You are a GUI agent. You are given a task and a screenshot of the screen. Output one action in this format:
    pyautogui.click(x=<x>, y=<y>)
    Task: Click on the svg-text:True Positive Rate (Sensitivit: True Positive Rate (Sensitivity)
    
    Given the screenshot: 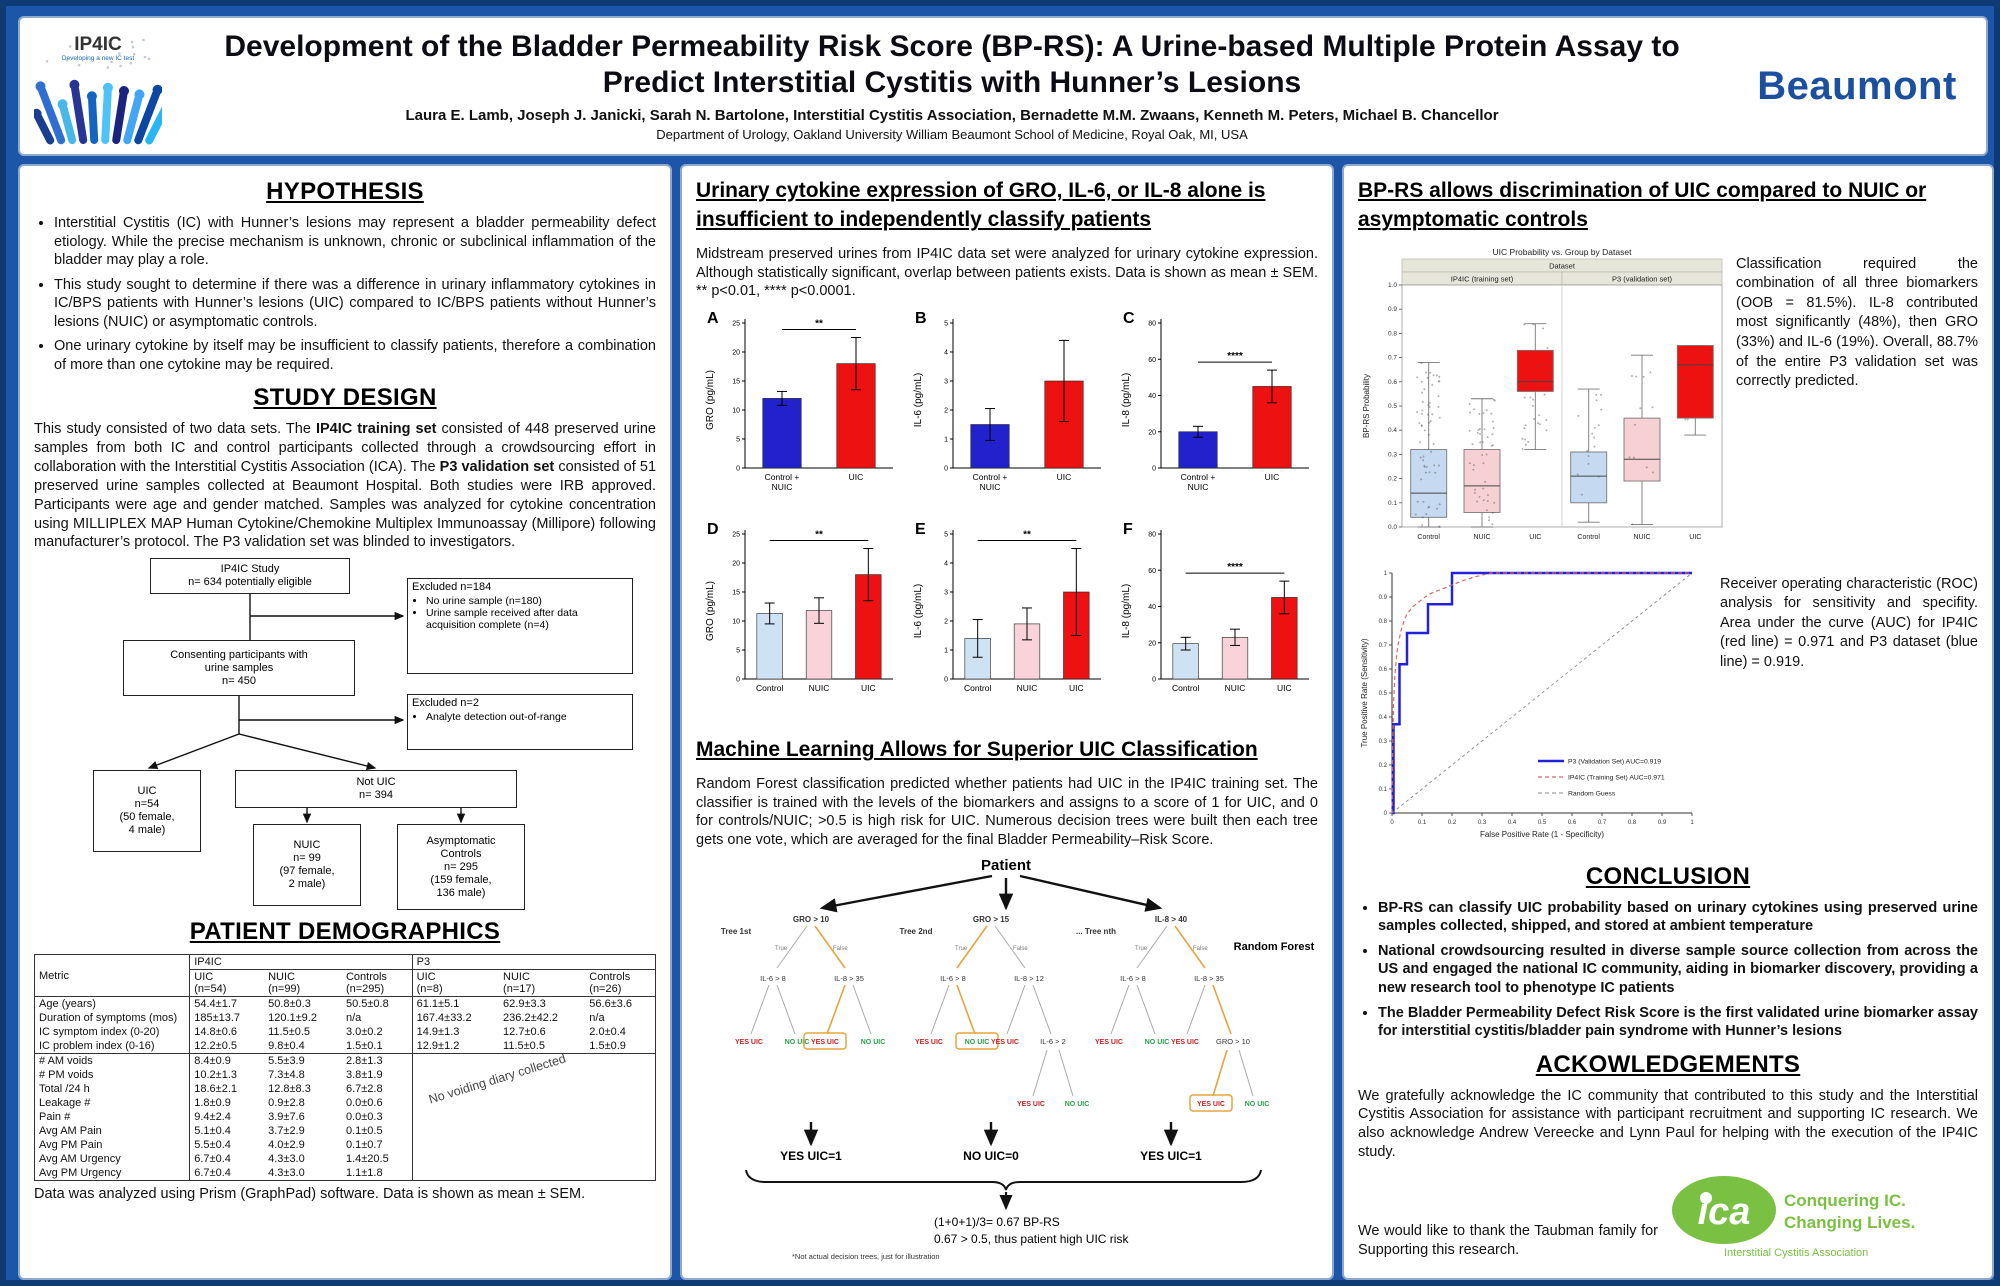 What is the action you would take?
    pyautogui.click(x=1364, y=692)
    